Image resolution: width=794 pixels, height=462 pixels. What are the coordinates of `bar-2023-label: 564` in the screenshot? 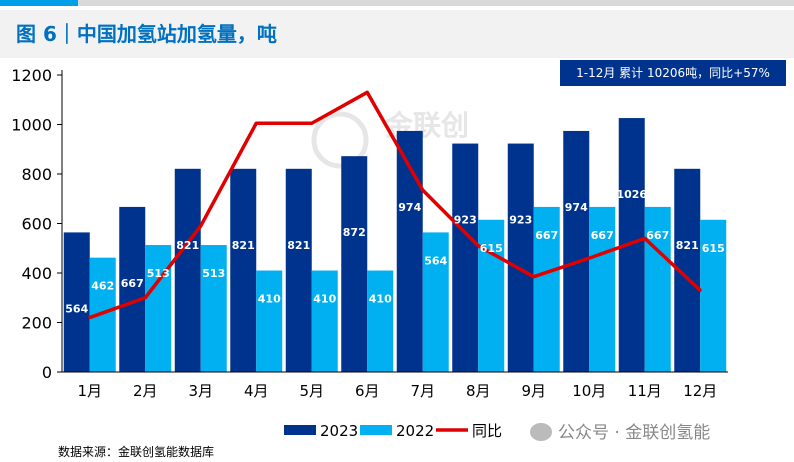 It's located at (76, 308).